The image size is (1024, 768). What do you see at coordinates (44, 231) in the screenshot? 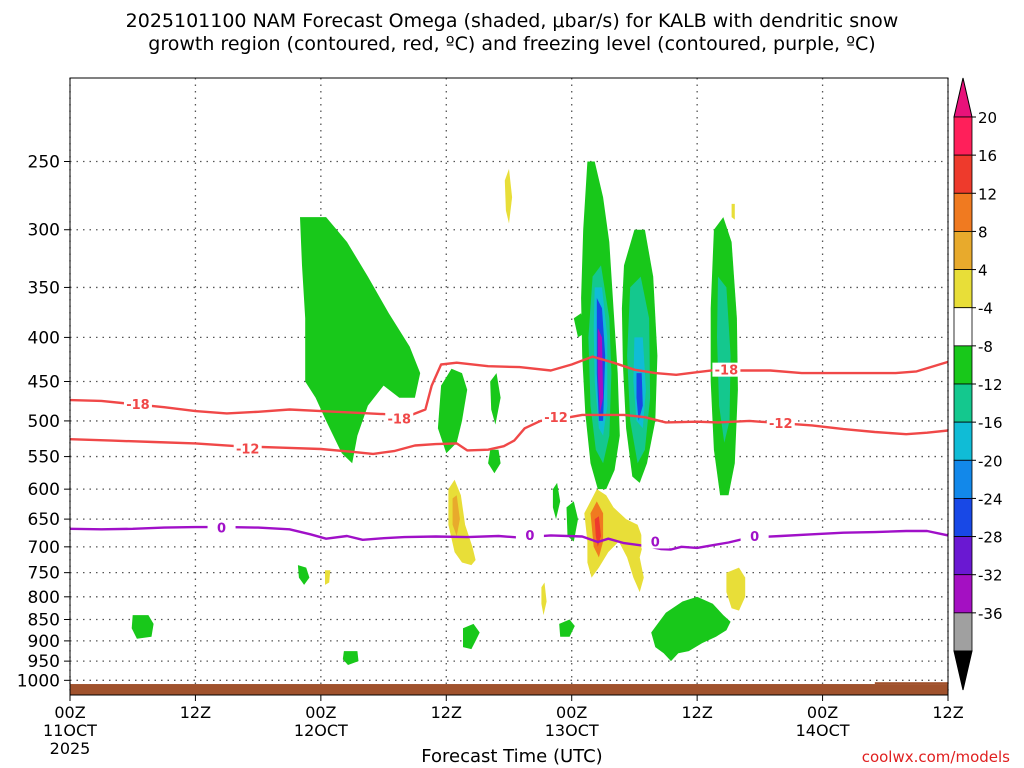
I see `y-tick-label: 300` at bounding box center [44, 231].